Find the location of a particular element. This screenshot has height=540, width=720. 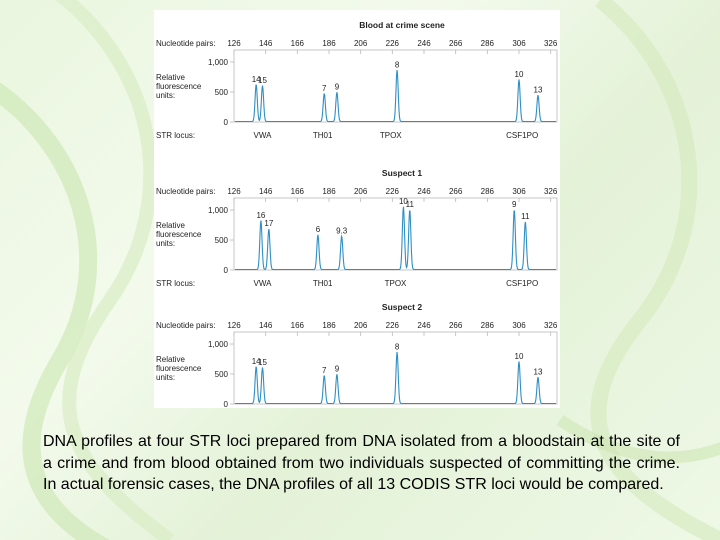

allele-peak-label: 16 is located at coordinates (260, 215).